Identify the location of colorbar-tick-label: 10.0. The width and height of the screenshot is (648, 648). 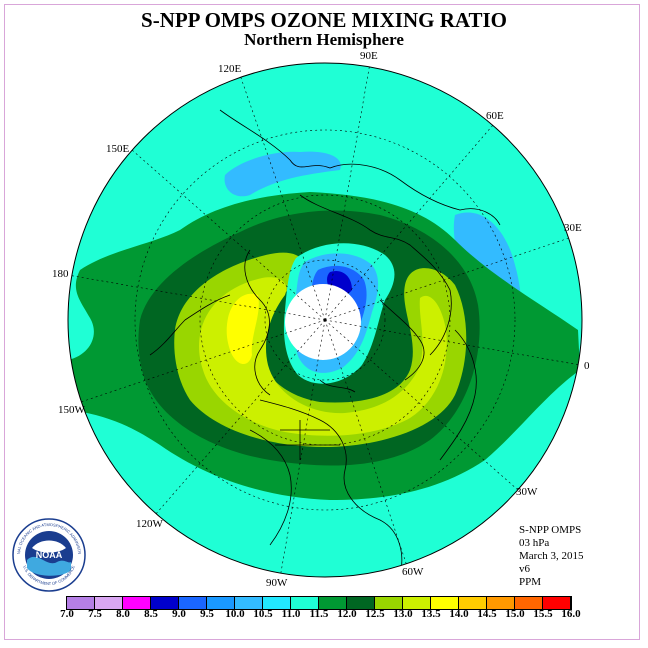
(235, 614).